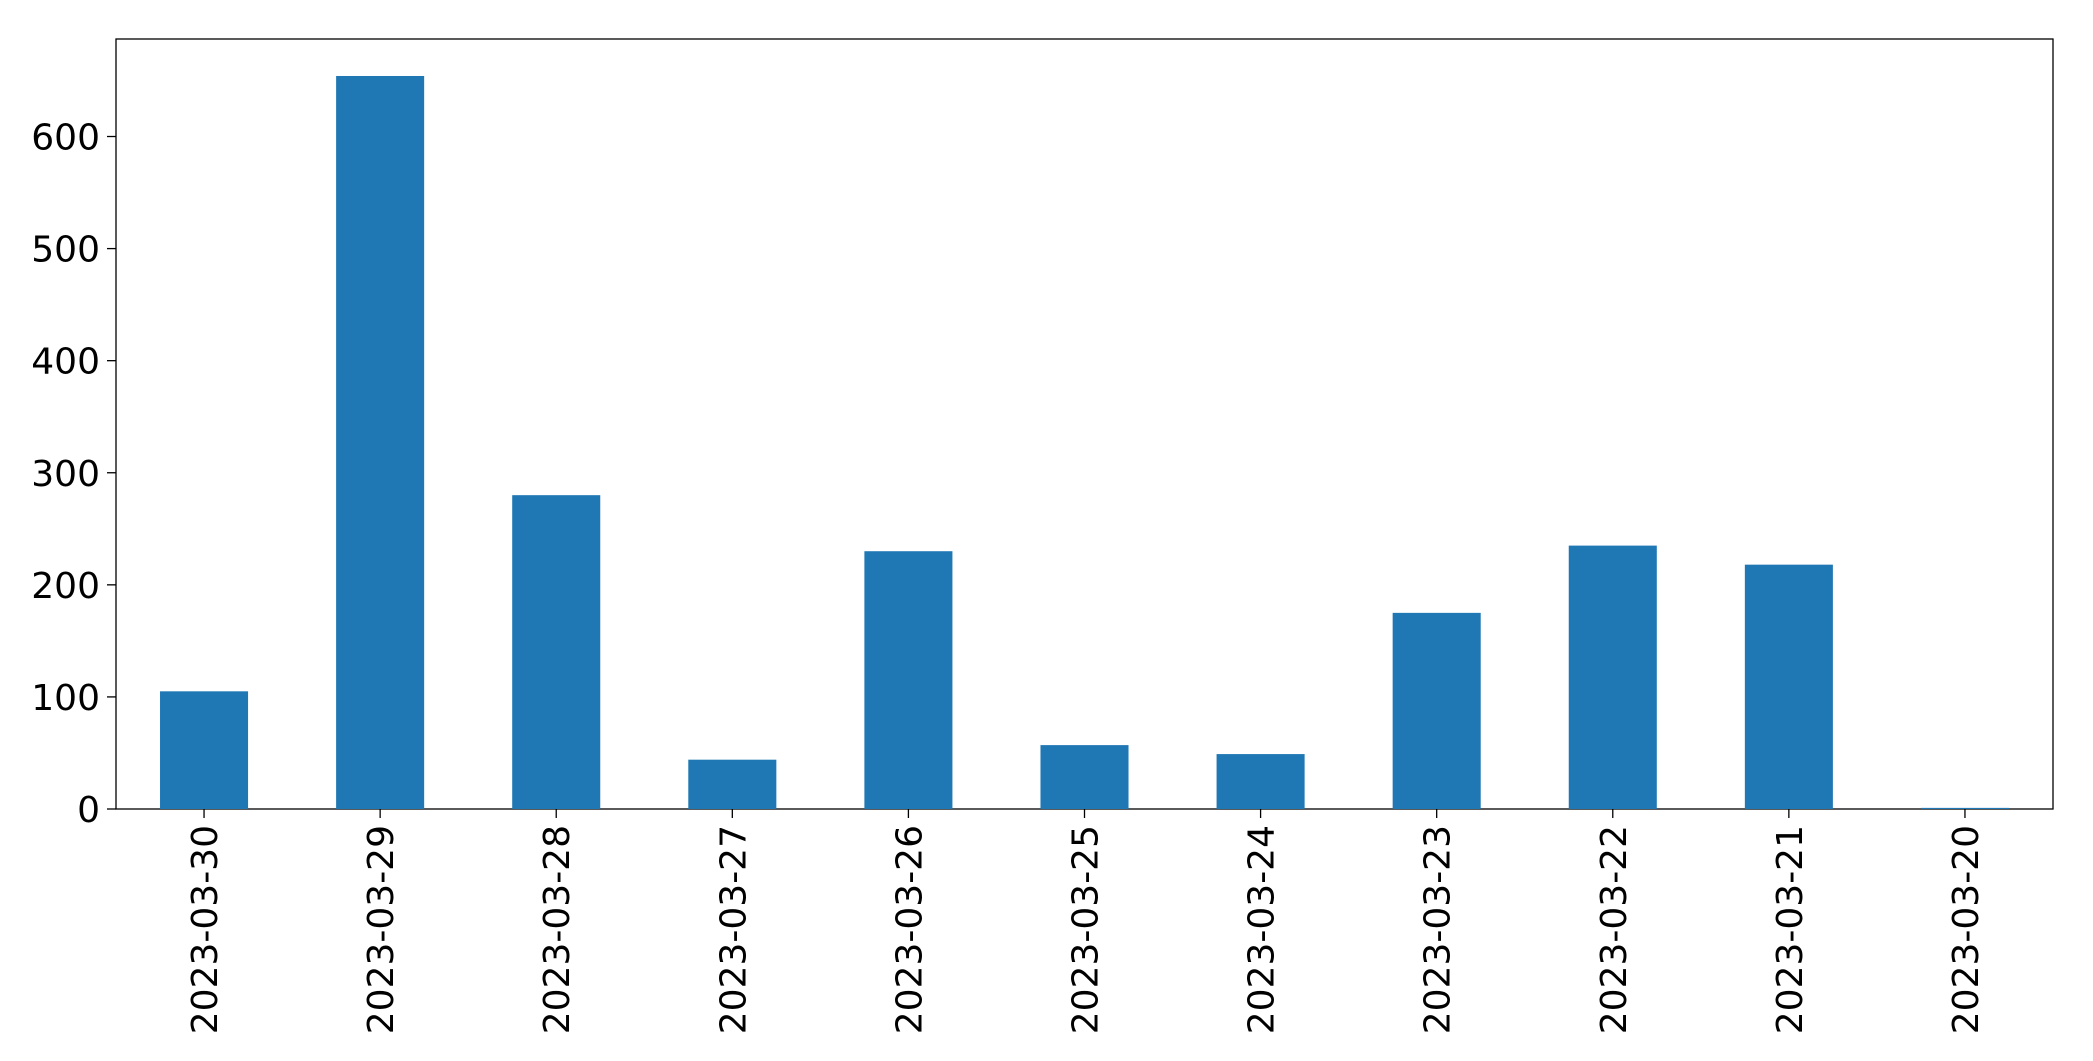  What do you see at coordinates (1438, 929) in the screenshot?
I see `x-tick-label: 2023-03-23` at bounding box center [1438, 929].